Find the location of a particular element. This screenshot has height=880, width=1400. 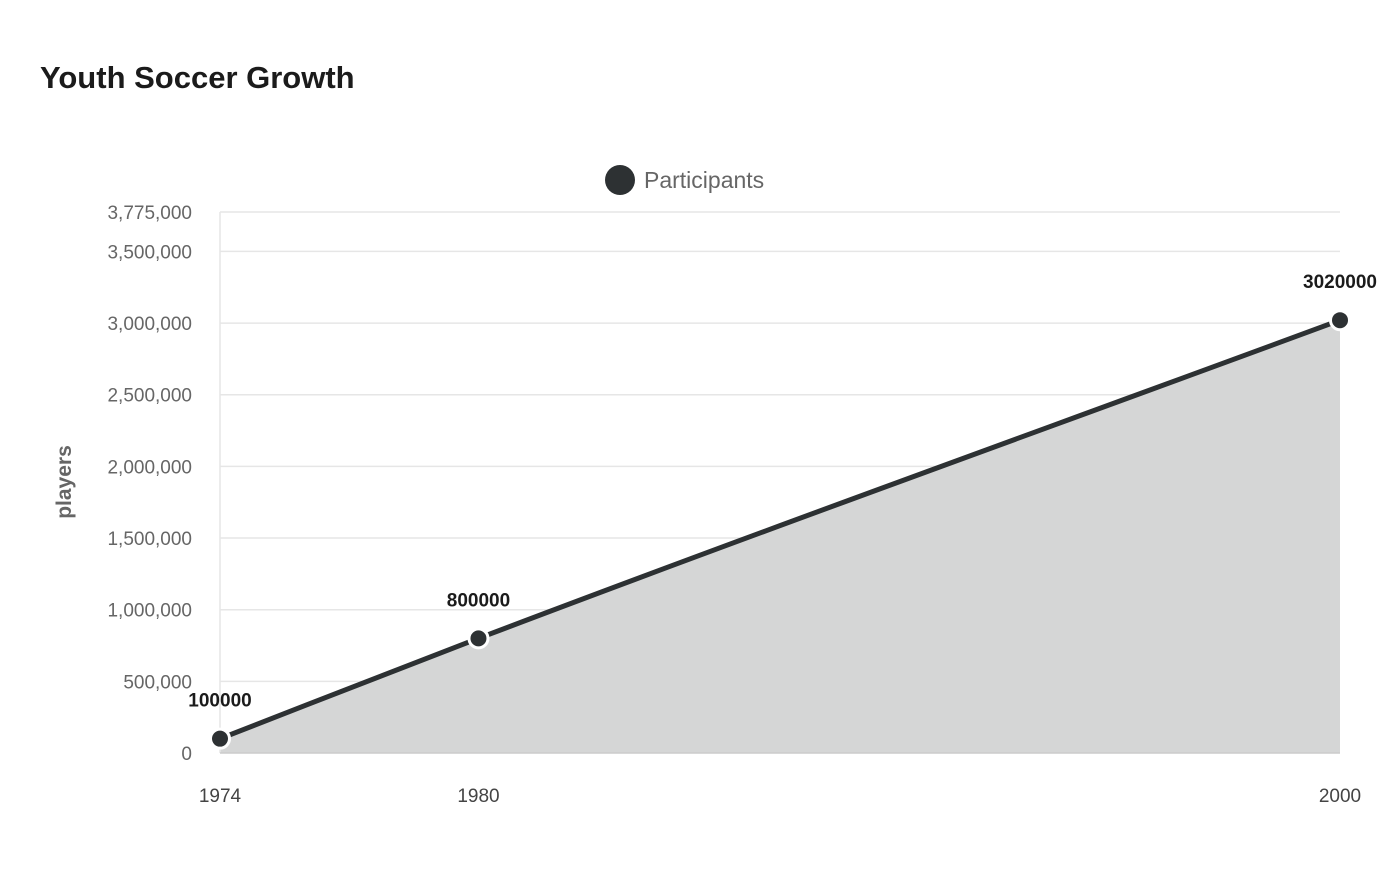

y-tick-label: 3,775,000 is located at coordinates (149, 213).